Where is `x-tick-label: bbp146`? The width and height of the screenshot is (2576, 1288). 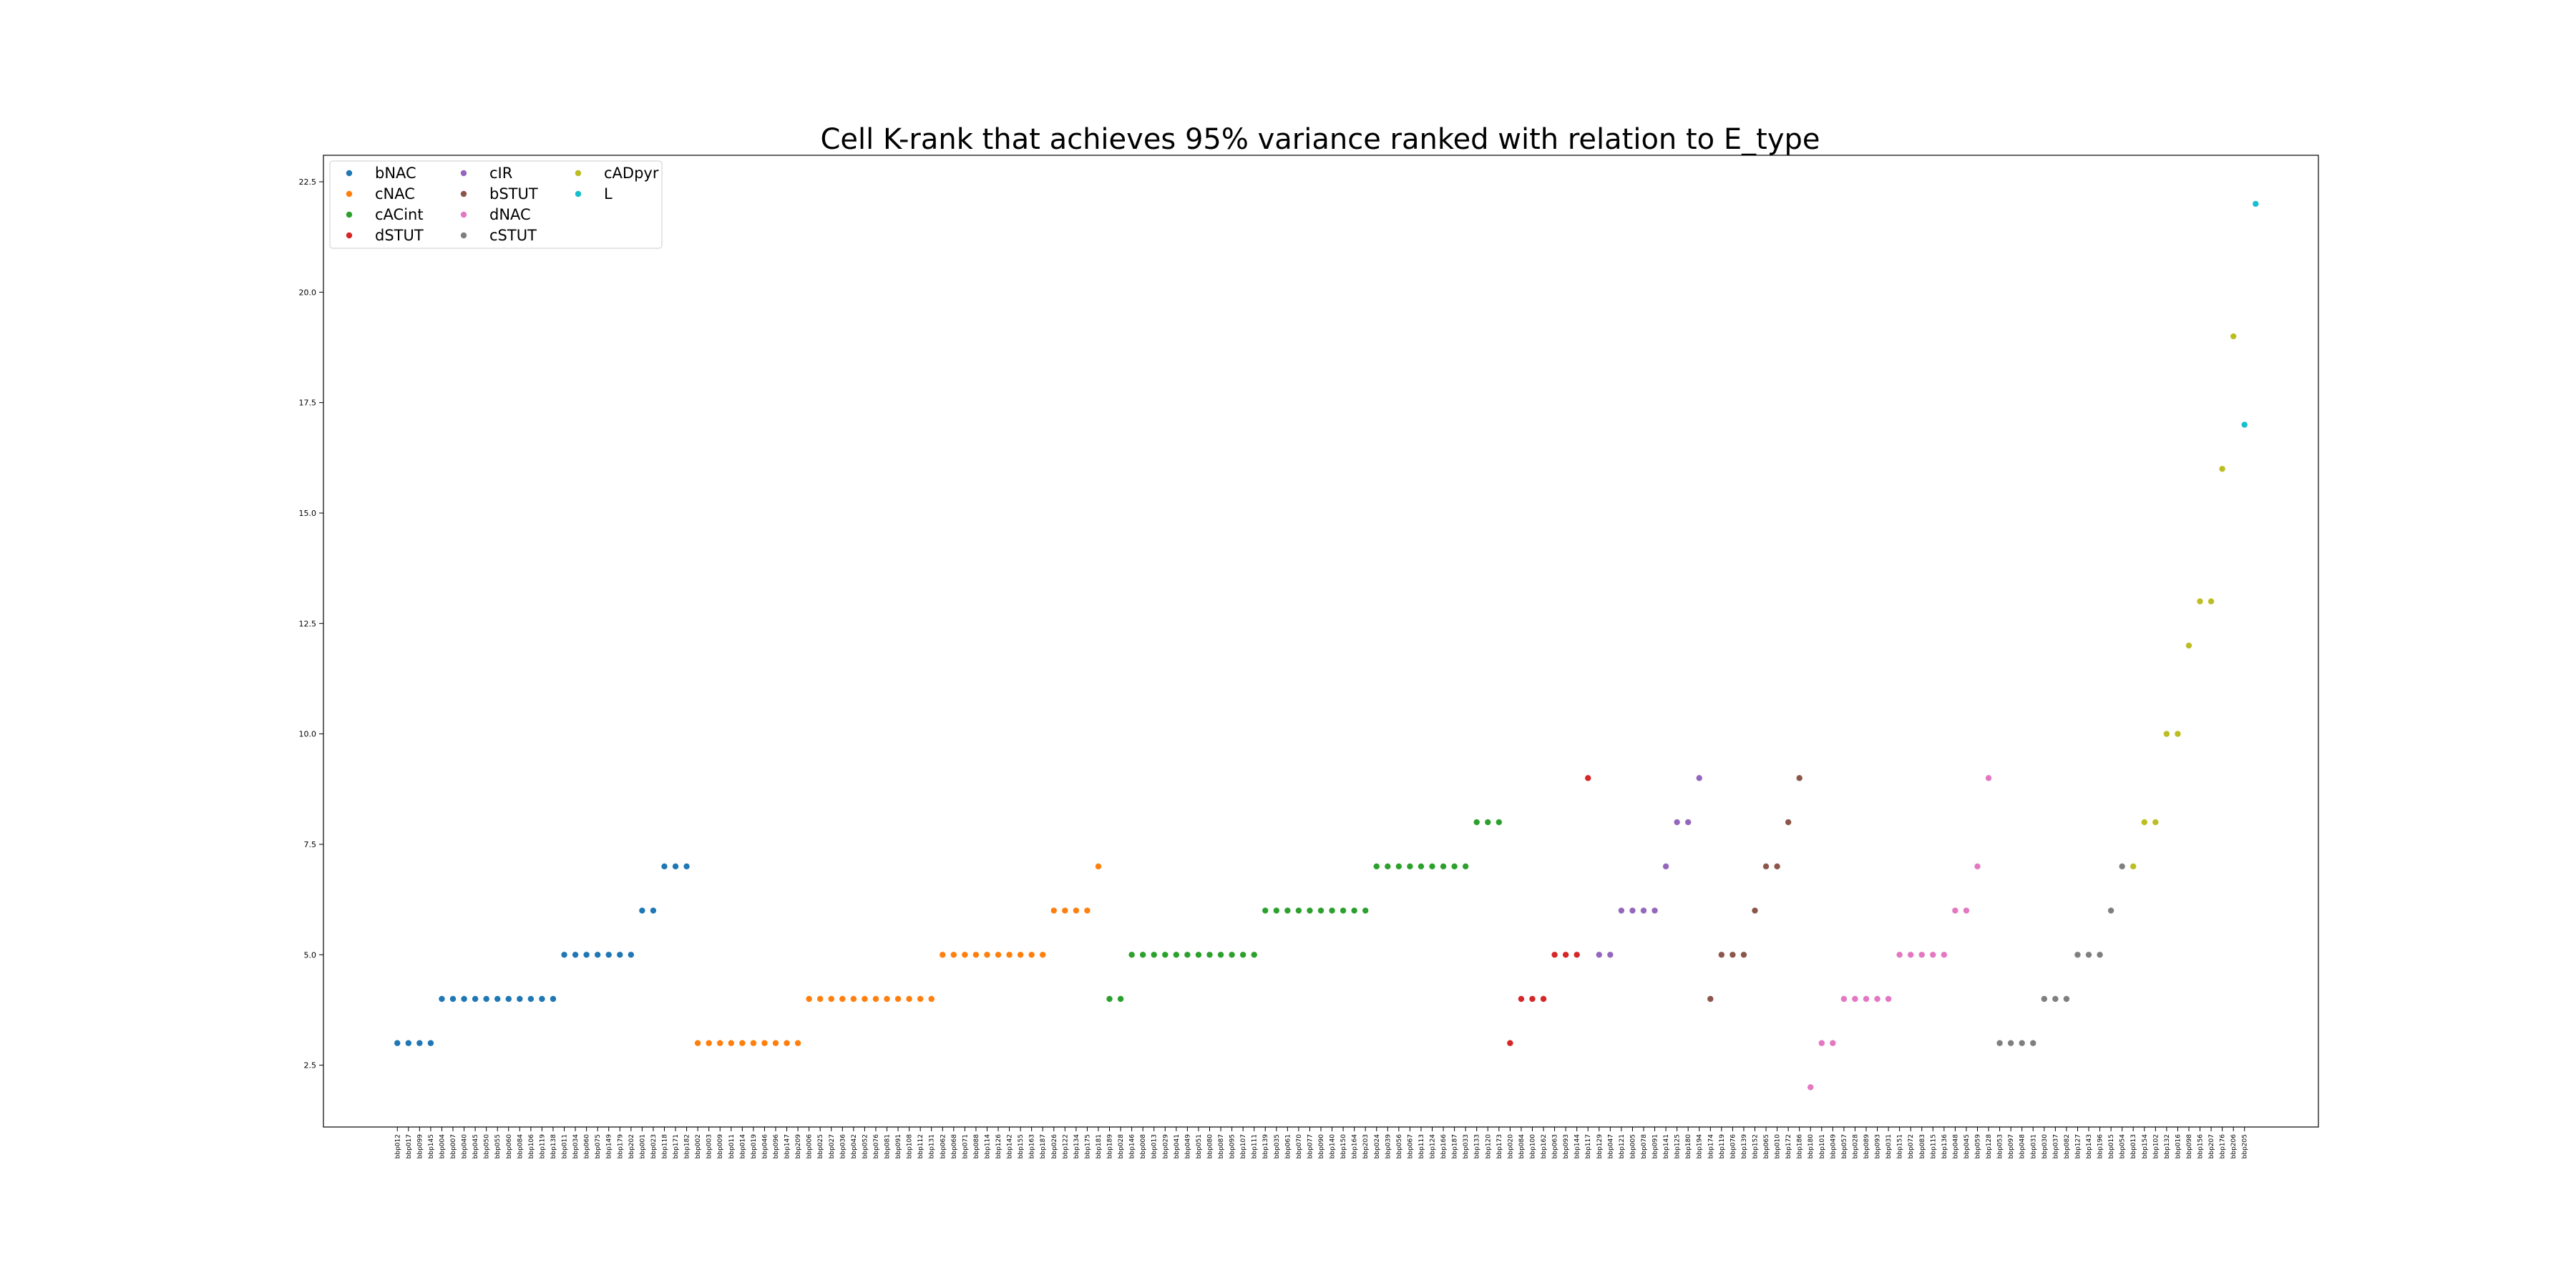 x-tick-label: bbp146 is located at coordinates (1132, 1146).